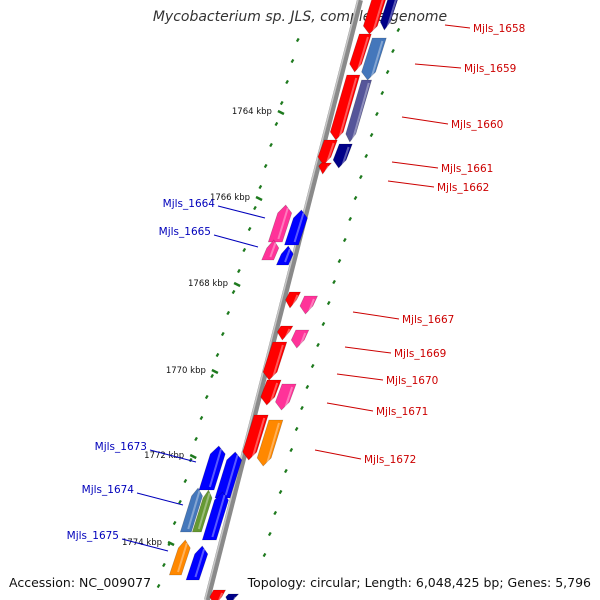  I want to click on gene-mjls-1669b, so click(300, 339).